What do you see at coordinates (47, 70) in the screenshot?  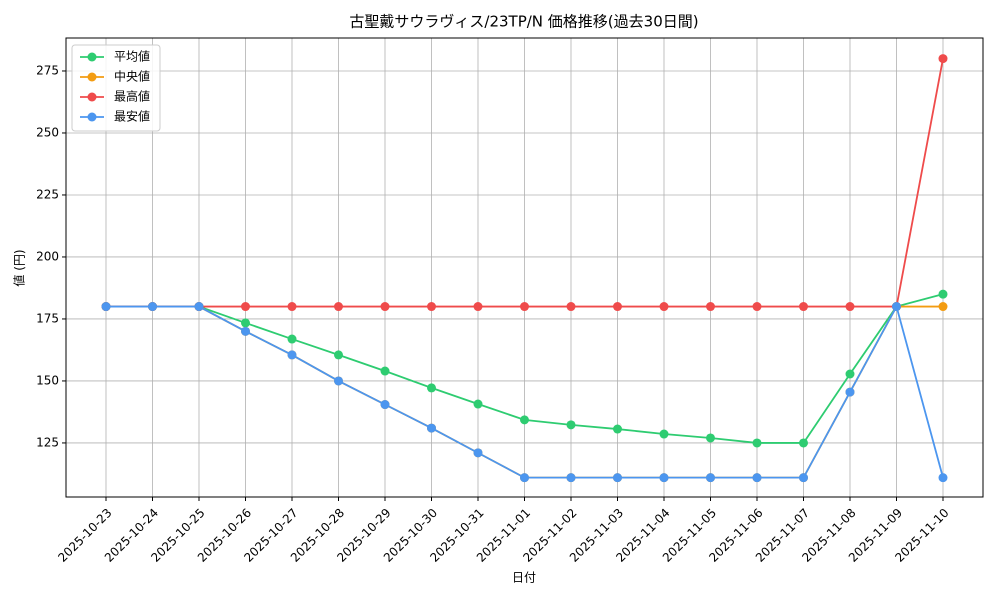 I see `y-tick-label: 275` at bounding box center [47, 70].